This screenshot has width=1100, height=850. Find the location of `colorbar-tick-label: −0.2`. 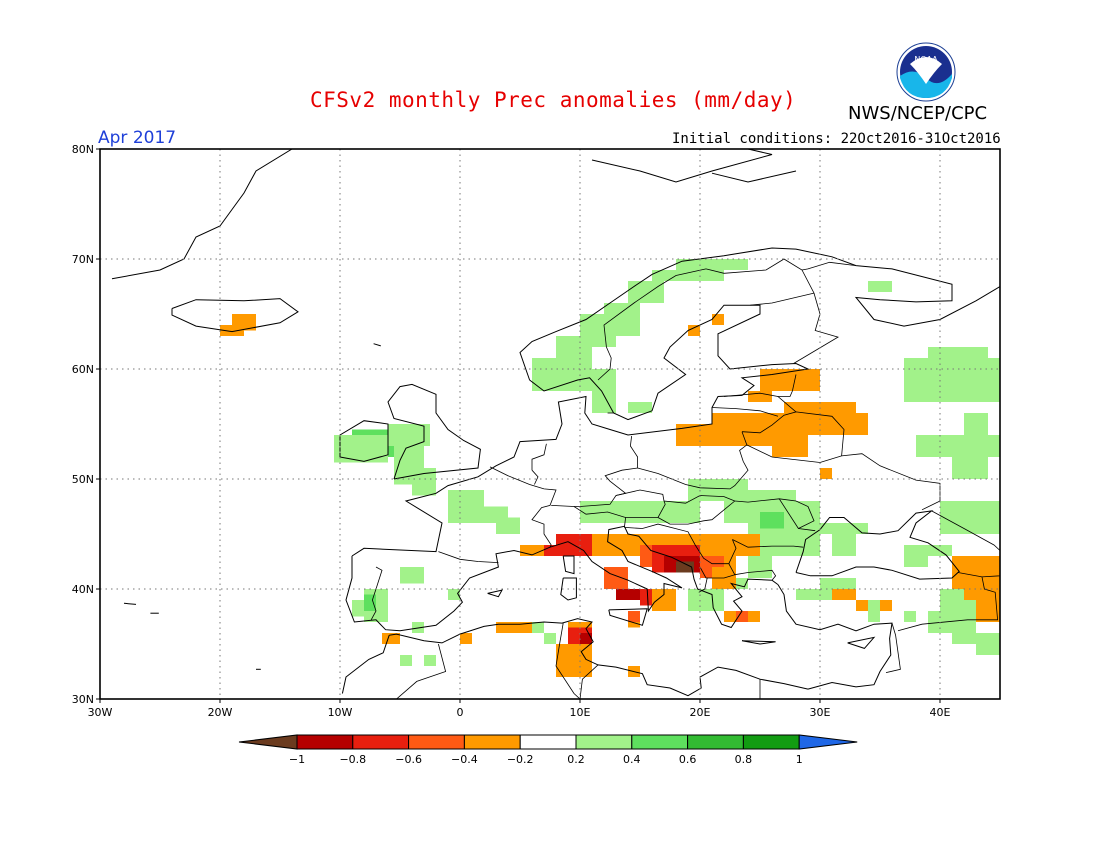

colorbar-tick-label: −0.2 is located at coordinates (520, 759).